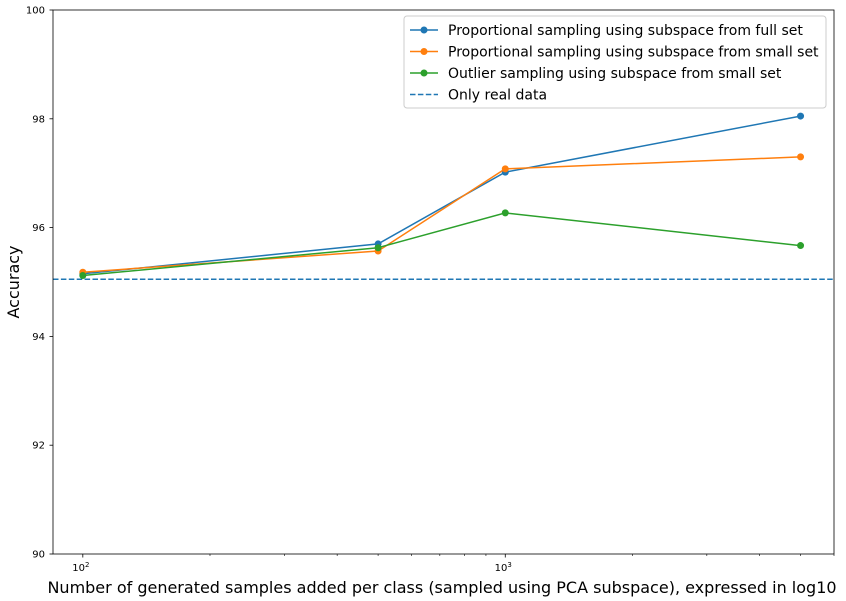 The image size is (846, 601). I want to click on y-tick-label: 100, so click(35, 11).